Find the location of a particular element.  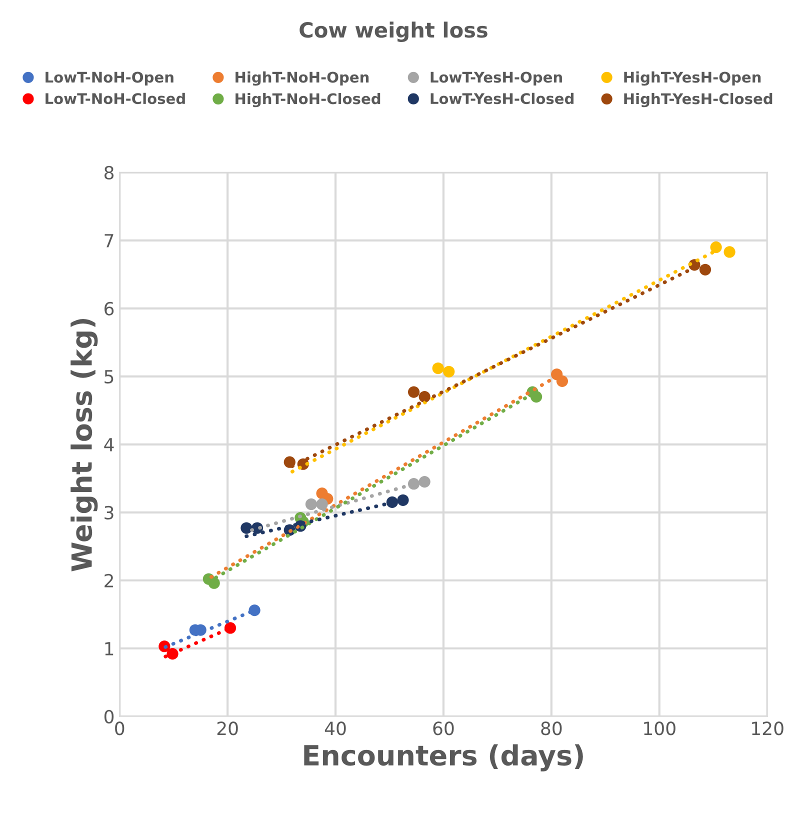

x-tick-label: 120 is located at coordinates (768, 729).